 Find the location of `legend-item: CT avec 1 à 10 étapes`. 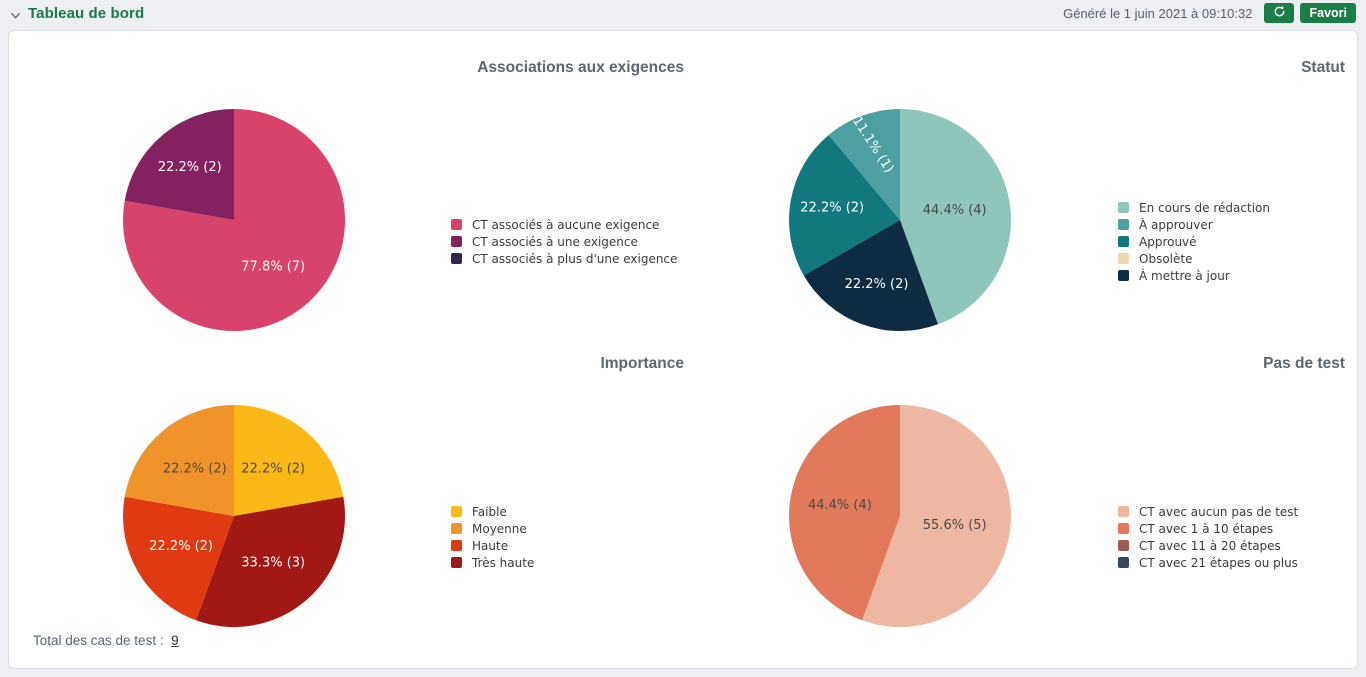

legend-item: CT avec 1 à 10 étapes is located at coordinates (1208, 528).